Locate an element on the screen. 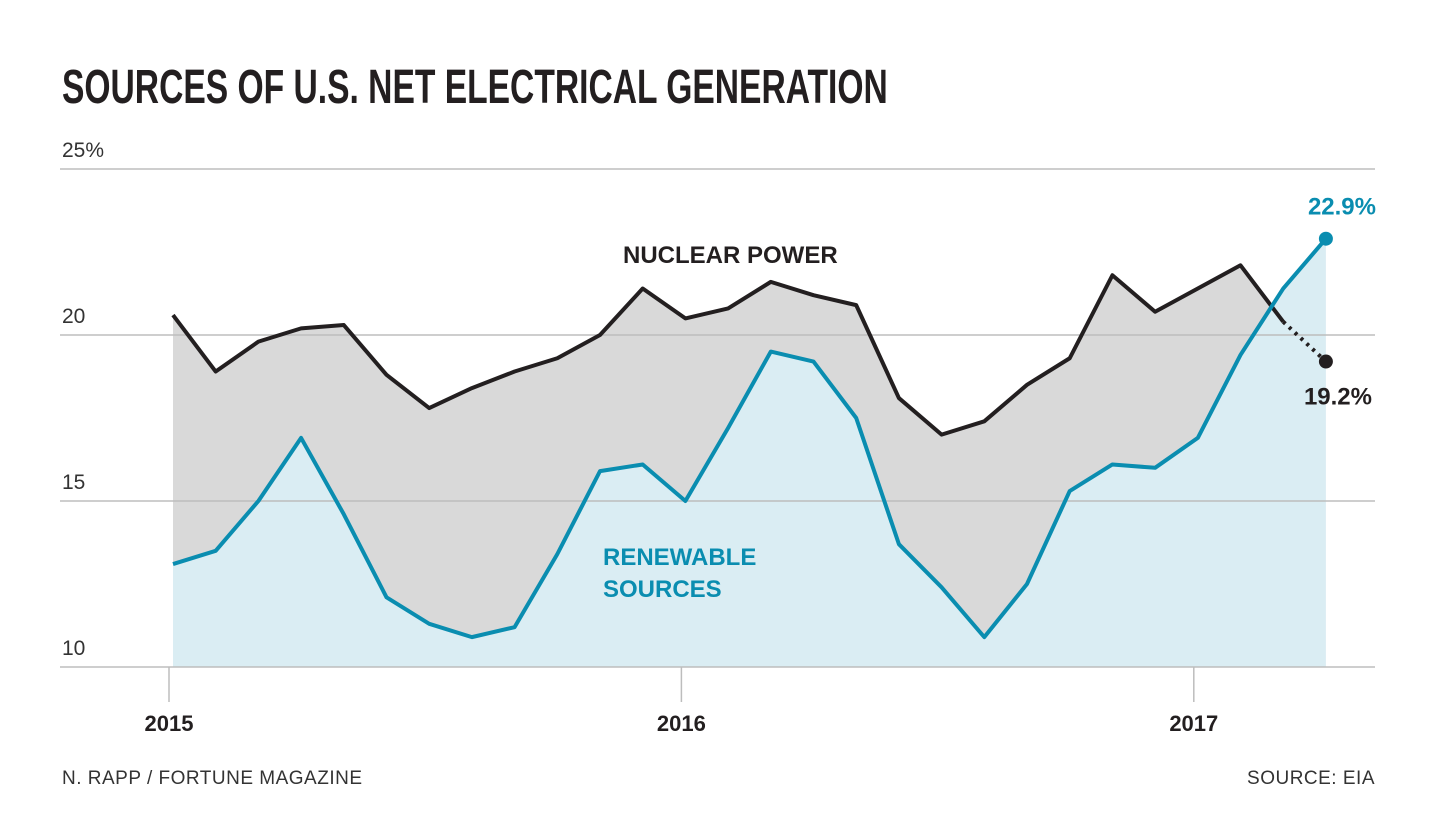 This screenshot has height=815, width=1440. renewable-end-label: 22.9% is located at coordinates (1342, 207).